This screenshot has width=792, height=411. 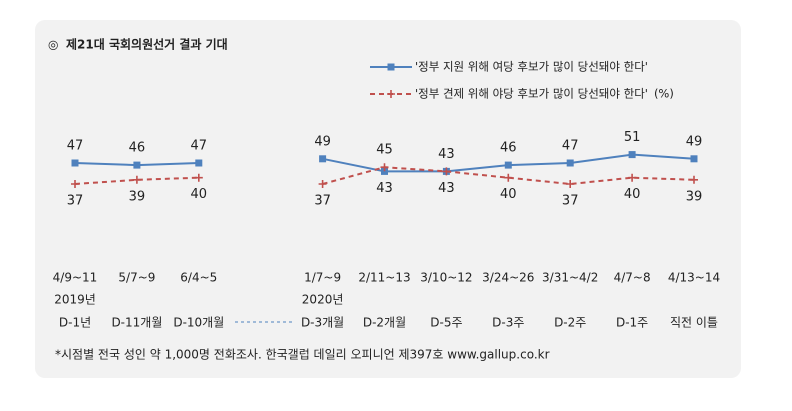 I want to click on x-tick-label: 4/7~8, so click(x=632, y=278).